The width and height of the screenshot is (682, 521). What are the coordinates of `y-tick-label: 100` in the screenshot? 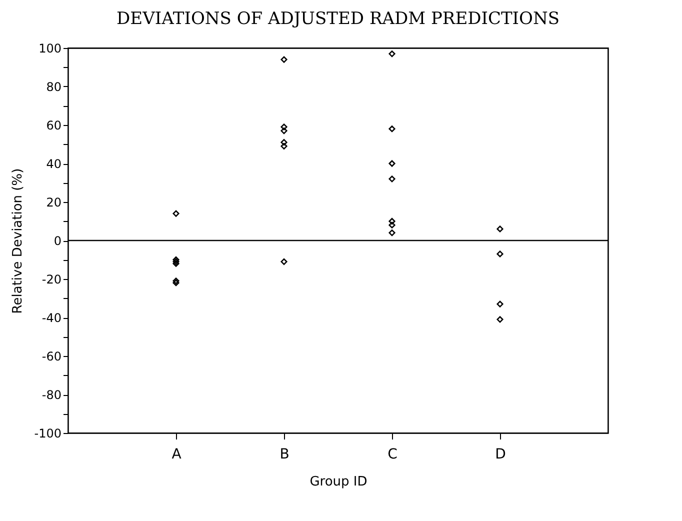 It's located at (50, 49).